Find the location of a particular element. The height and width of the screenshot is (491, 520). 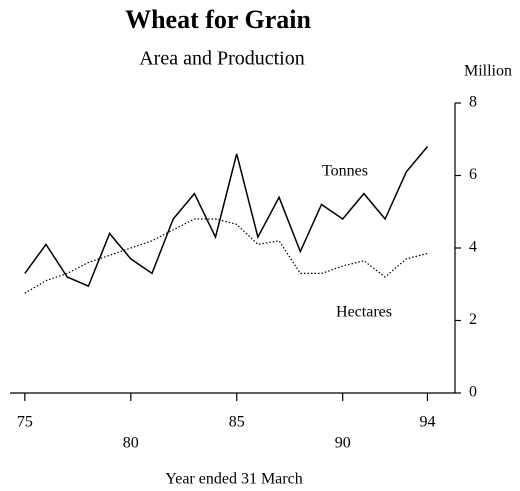

x-tick-label: 94 is located at coordinates (427, 422).